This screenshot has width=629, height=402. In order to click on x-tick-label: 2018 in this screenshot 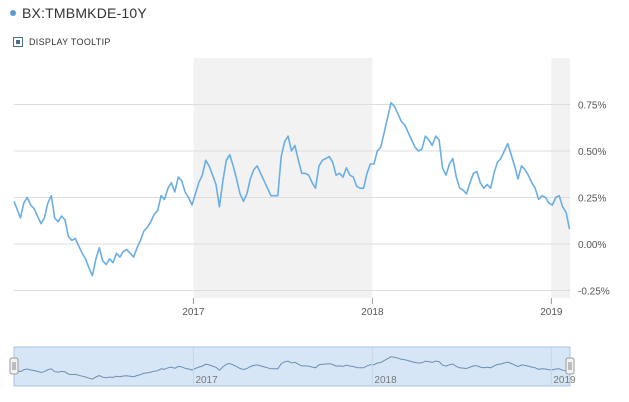, I will do `click(372, 312)`.